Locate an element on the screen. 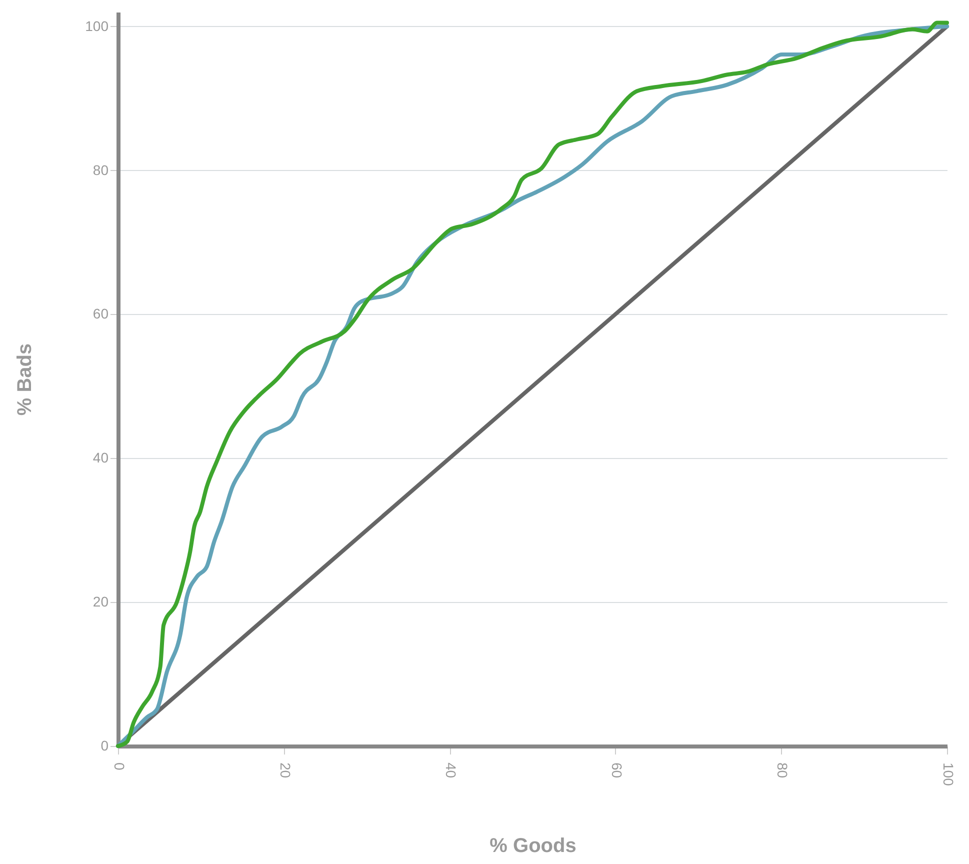 The height and width of the screenshot is (864, 969). y-axis-title: % Bads is located at coordinates (25, 379).